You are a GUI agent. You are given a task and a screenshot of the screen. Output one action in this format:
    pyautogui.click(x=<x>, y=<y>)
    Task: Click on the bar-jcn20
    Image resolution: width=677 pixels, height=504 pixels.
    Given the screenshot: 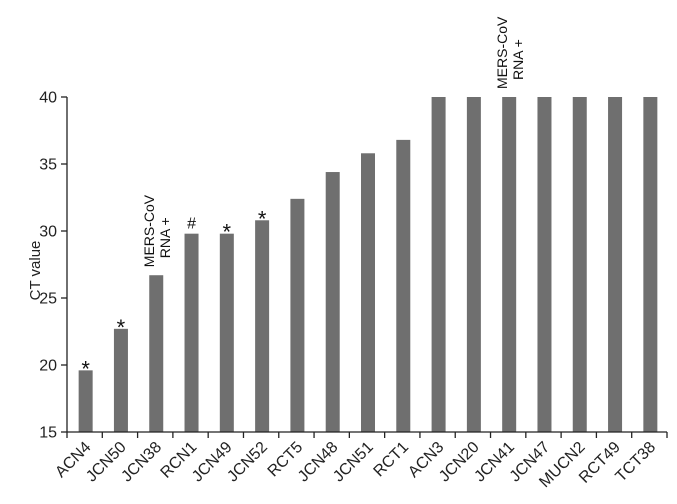 What is the action you would take?
    pyautogui.click(x=473, y=264)
    